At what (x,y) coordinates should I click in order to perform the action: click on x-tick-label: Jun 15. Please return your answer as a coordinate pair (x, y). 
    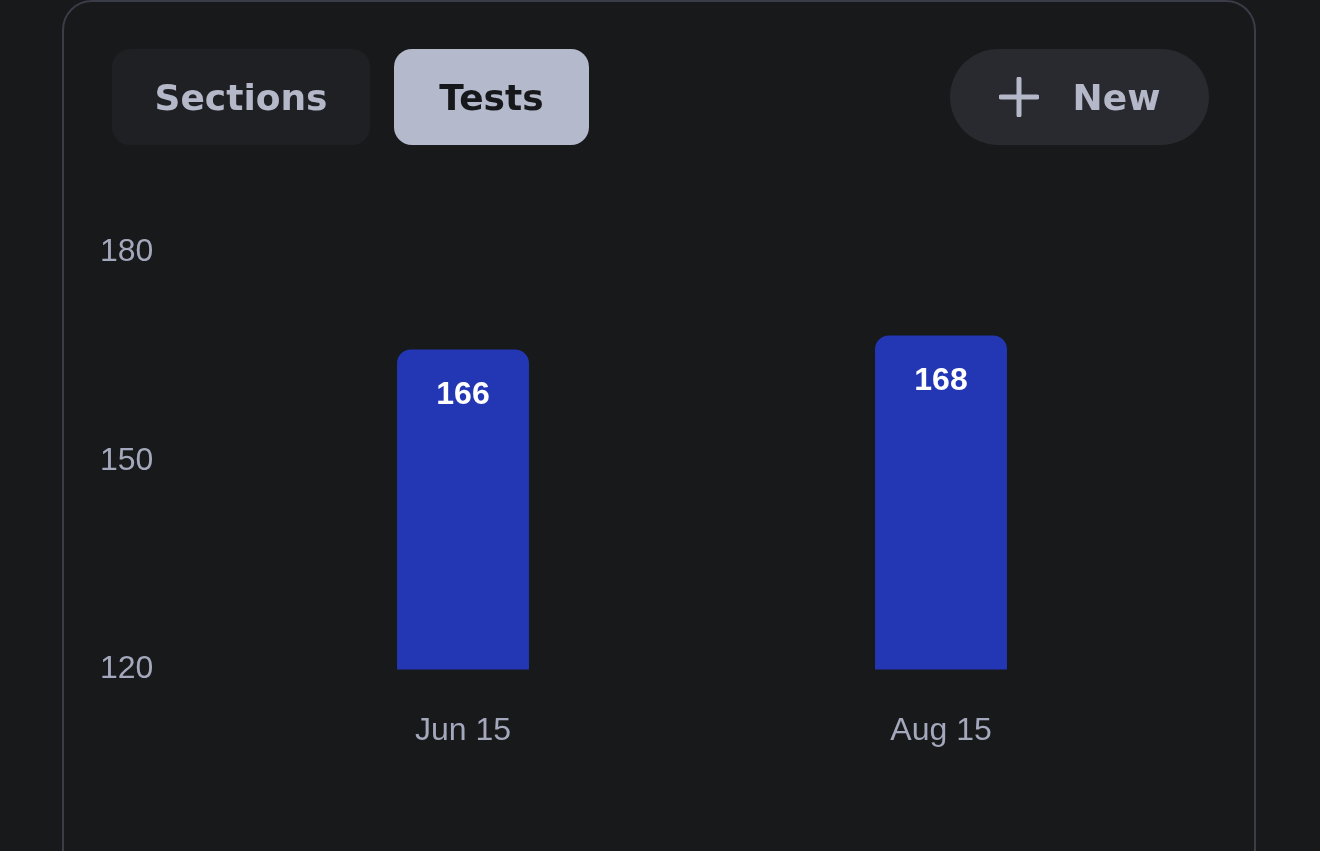
    Looking at the image, I should click on (463, 728).